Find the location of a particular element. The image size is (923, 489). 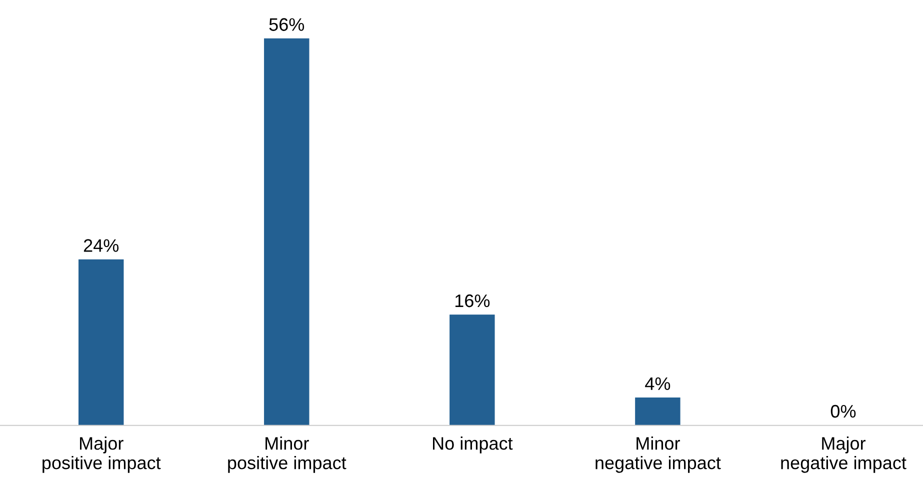

x-tick-label: Major positive impact is located at coordinates (101, 454).